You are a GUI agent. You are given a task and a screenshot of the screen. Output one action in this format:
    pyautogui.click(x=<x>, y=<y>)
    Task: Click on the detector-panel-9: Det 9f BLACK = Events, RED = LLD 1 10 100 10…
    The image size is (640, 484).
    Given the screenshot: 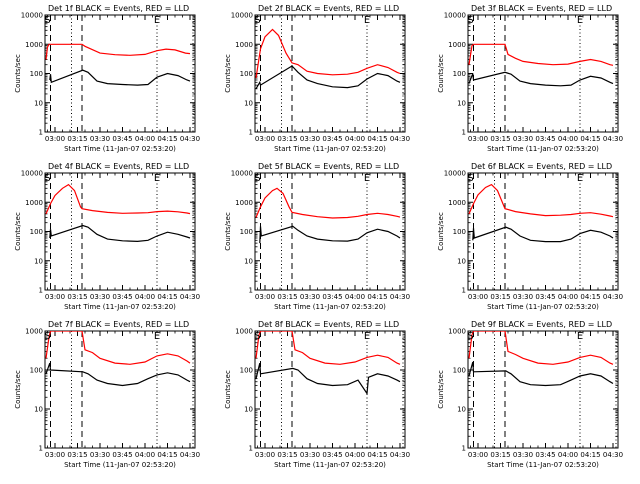 What is the action you would take?
    pyautogui.click(x=530, y=394)
    